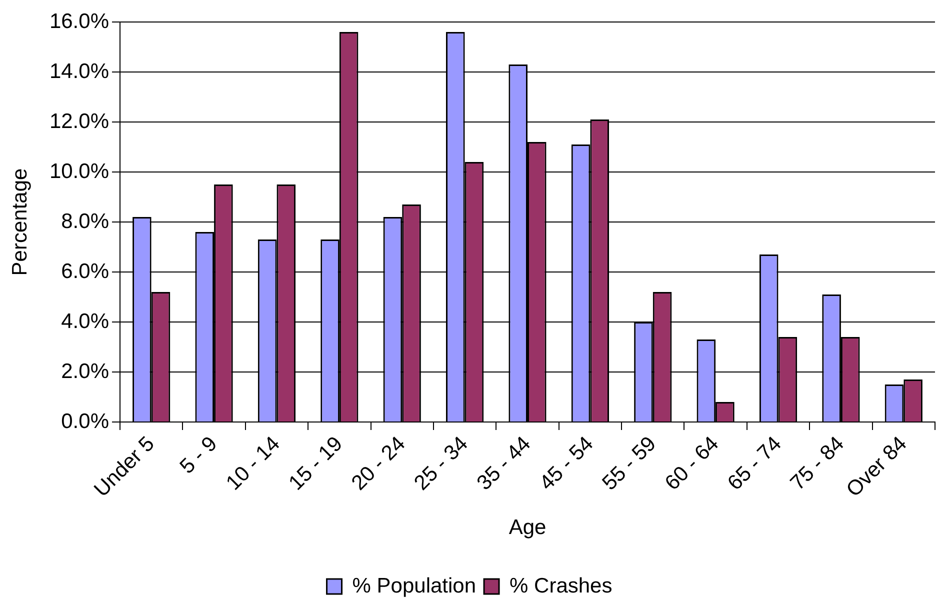  I want to click on y-tick-label: 6.0%, so click(85, 271).